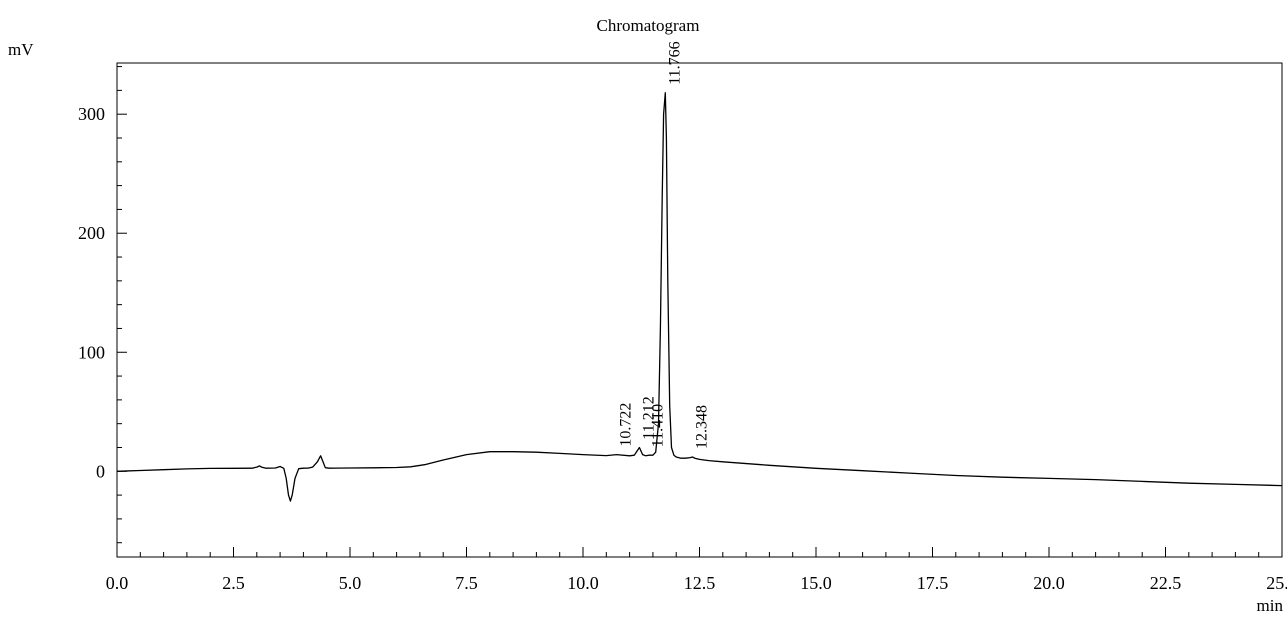 The height and width of the screenshot is (619, 1287). I want to click on y-tick-label: 0, so click(100, 471).